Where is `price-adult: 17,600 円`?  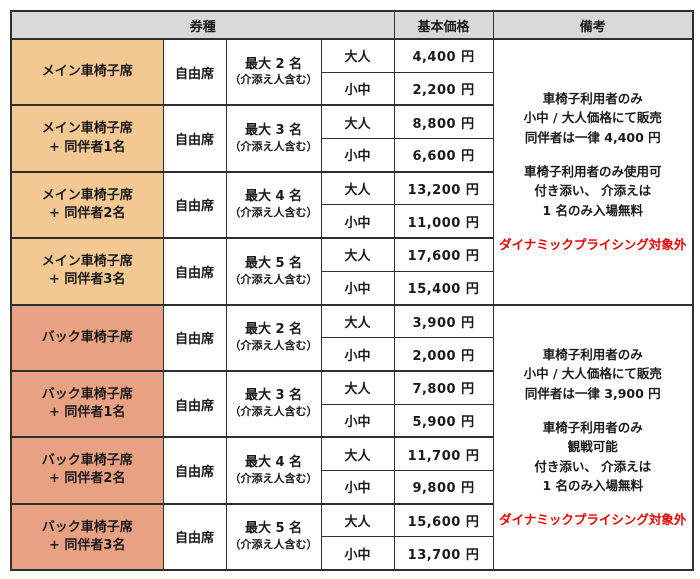 price-adult: 17,600 円 is located at coordinates (443, 254).